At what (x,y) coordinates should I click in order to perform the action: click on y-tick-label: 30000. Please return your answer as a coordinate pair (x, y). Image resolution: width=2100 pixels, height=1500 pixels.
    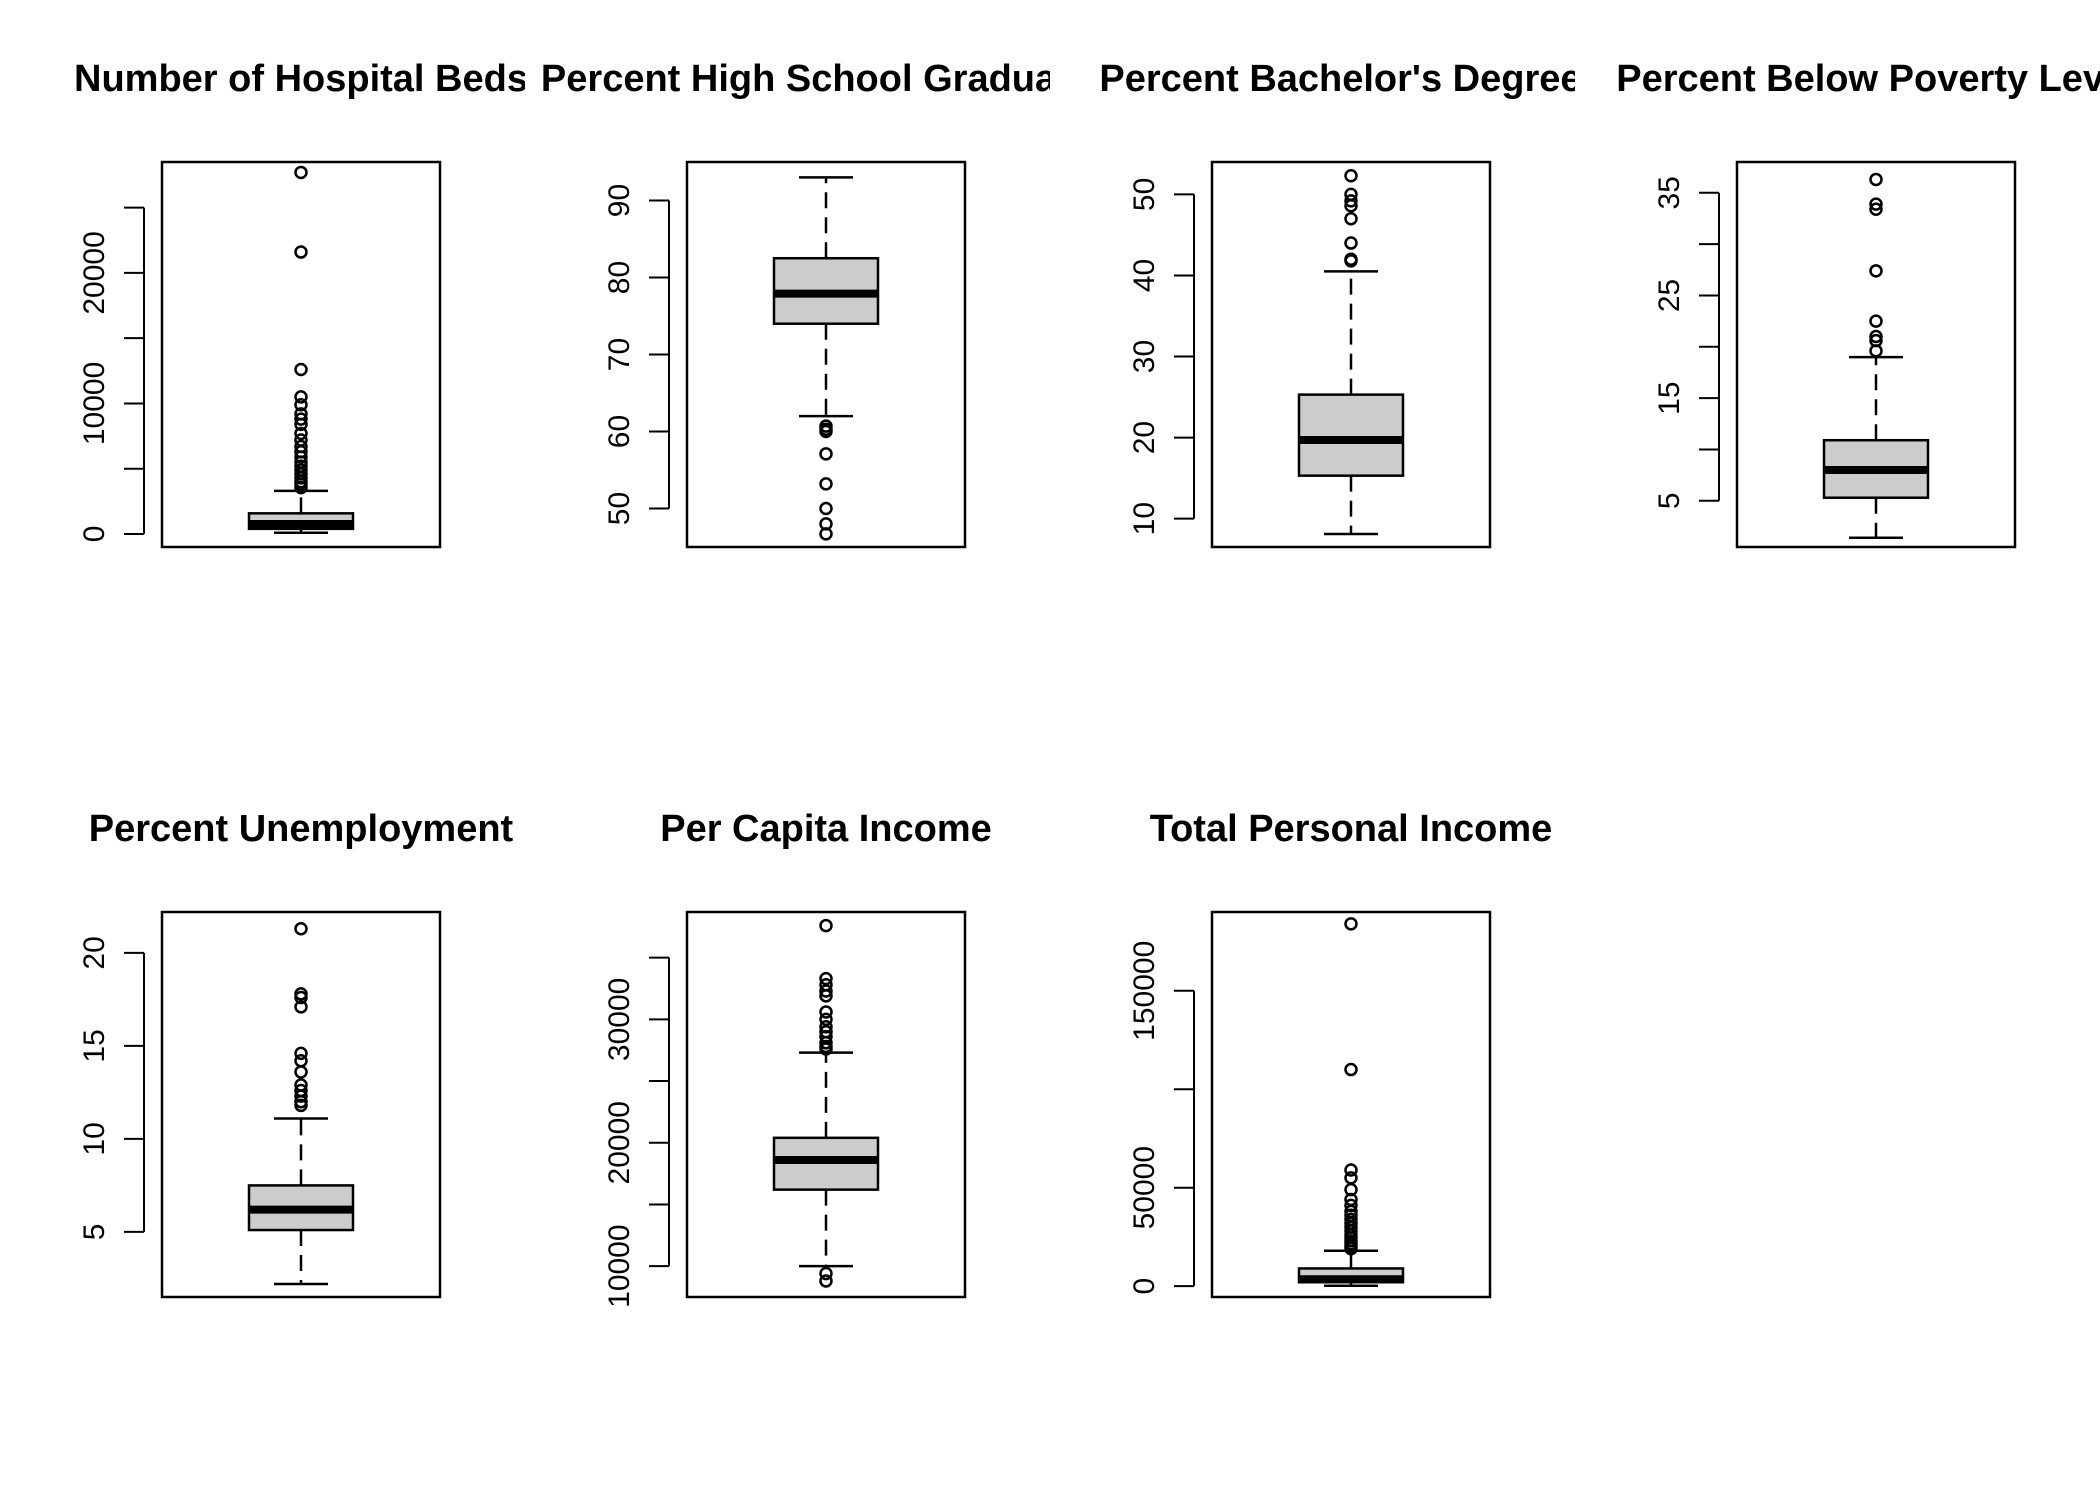
    Looking at the image, I should click on (619, 1019).